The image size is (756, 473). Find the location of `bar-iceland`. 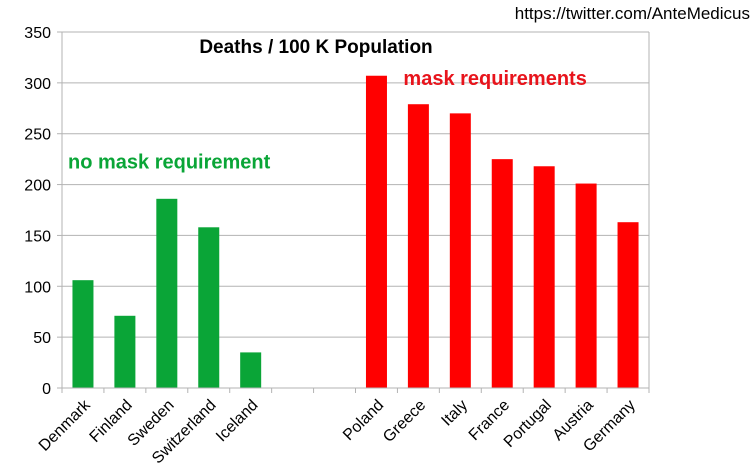

bar-iceland is located at coordinates (250, 370).